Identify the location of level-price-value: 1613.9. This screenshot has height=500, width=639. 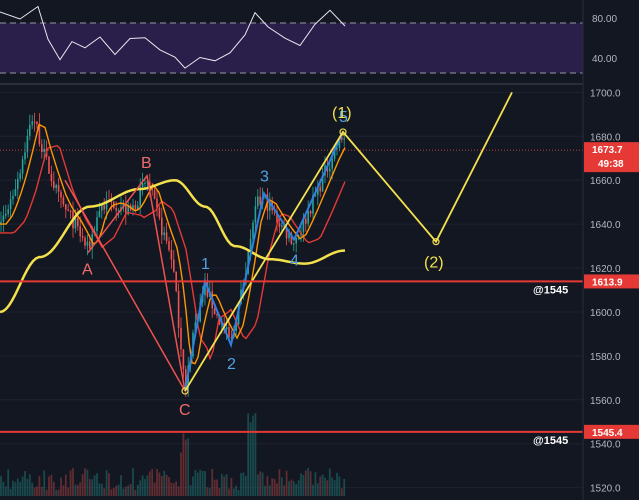
(607, 282).